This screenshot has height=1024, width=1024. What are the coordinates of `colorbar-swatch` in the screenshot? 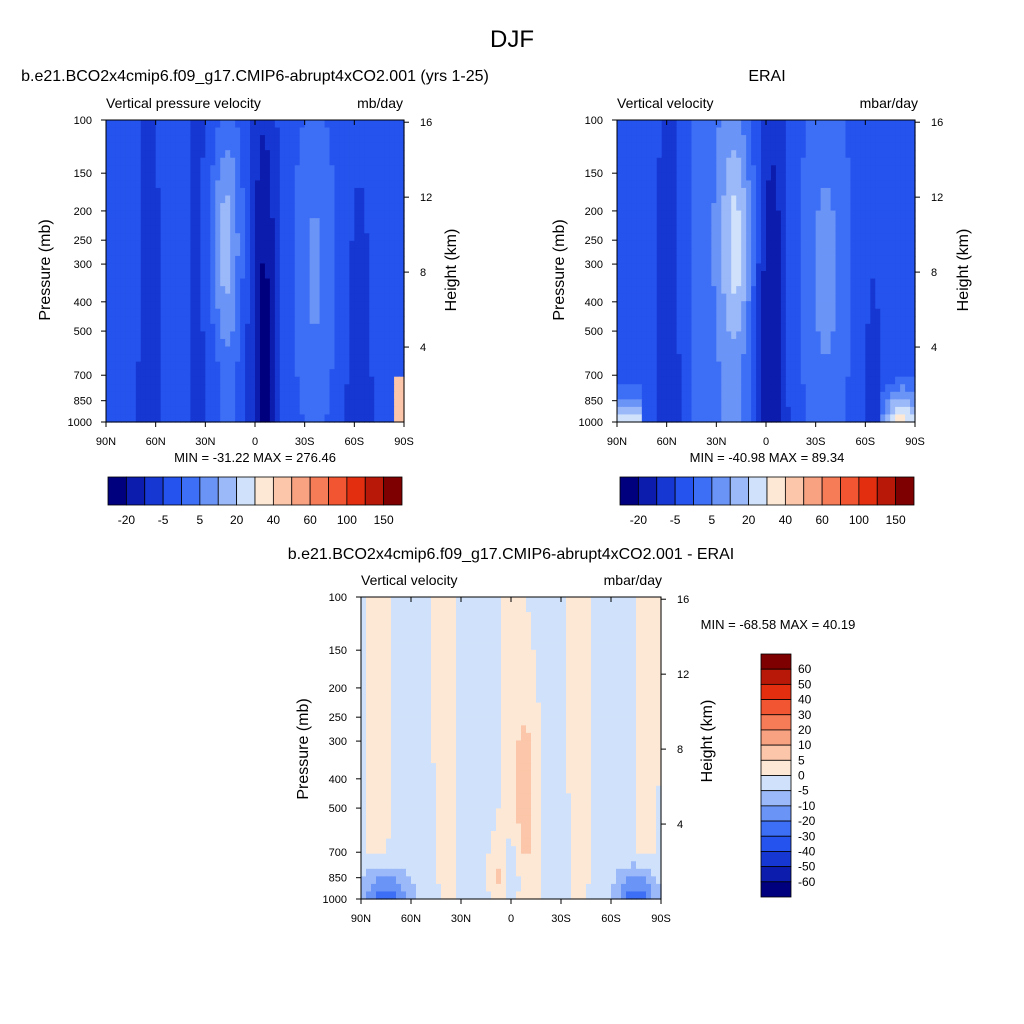 It's located at (868, 491).